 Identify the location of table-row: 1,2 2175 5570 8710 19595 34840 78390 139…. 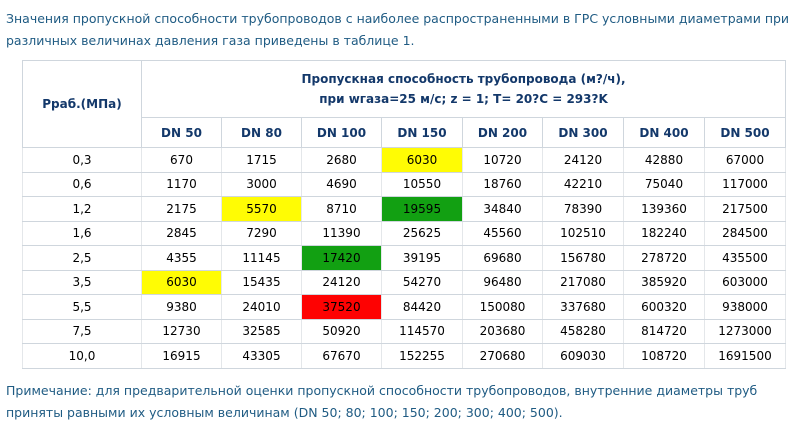
(404, 209).